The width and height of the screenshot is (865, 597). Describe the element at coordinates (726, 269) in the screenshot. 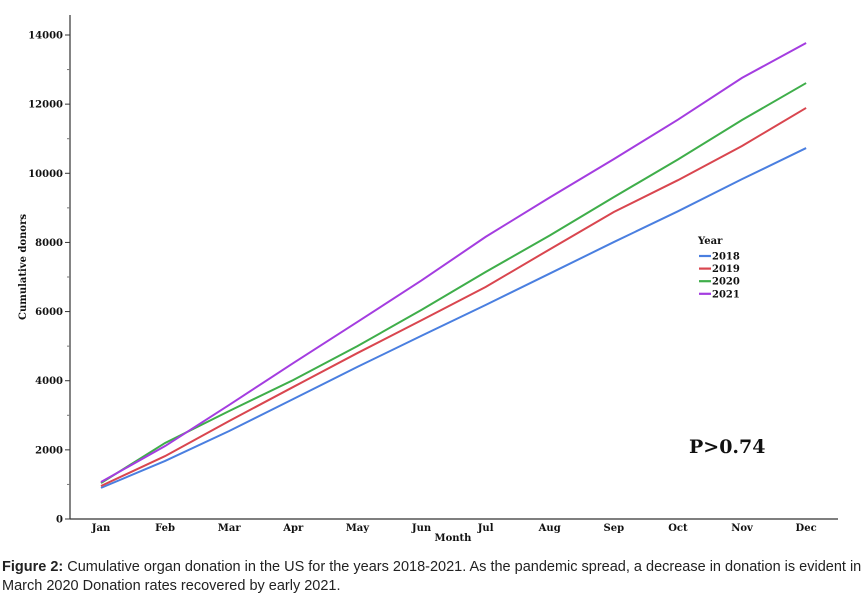

I see `legend-label-2019: 2019` at that location.